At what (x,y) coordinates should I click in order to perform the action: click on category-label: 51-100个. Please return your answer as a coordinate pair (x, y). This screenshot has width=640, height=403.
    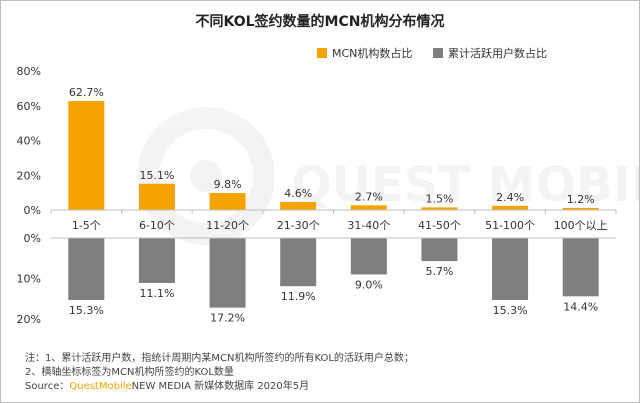
    Looking at the image, I should click on (510, 225).